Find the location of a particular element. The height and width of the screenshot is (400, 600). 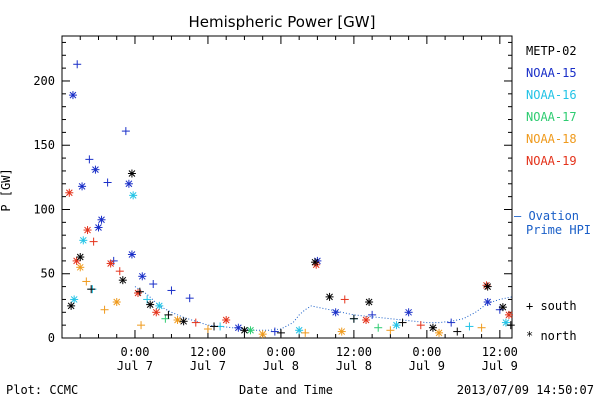

legend-marker-south: + south is located at coordinates (551, 306).